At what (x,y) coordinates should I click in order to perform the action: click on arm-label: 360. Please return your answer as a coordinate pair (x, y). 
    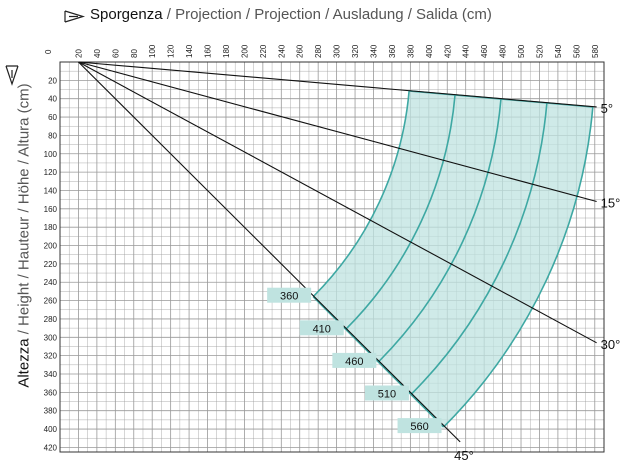
    Looking at the image, I should click on (289, 297).